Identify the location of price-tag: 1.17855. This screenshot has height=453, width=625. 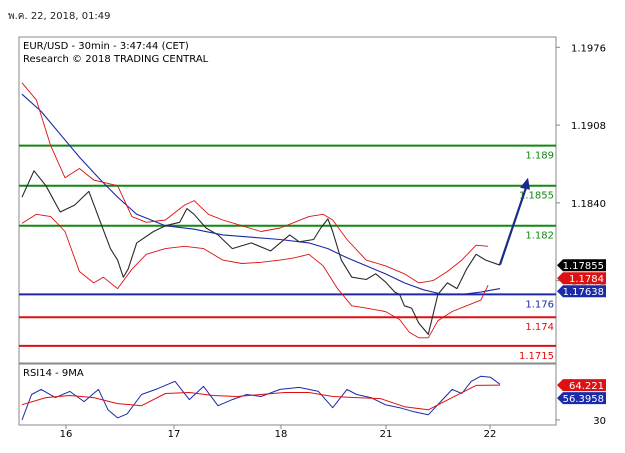
(581, 265).